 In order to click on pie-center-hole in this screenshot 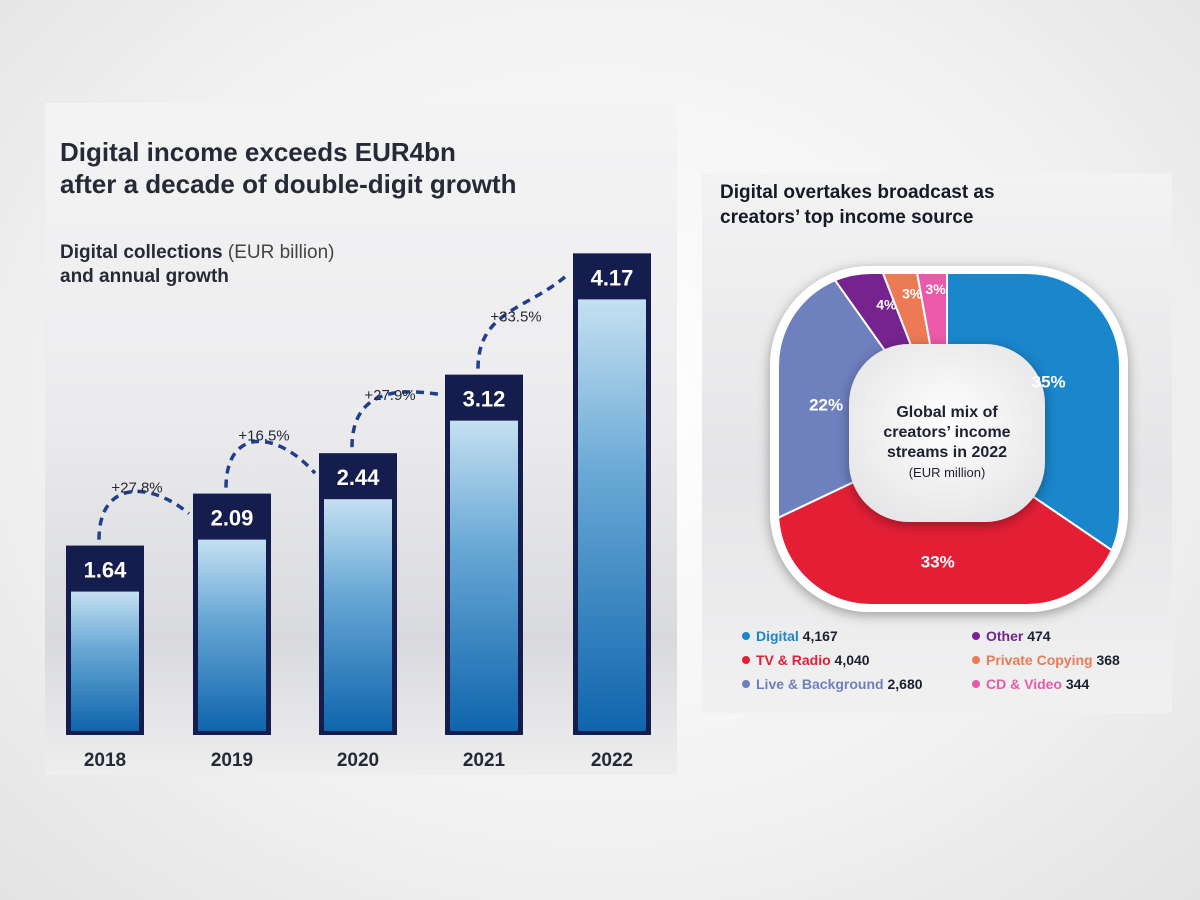, I will do `click(947, 433)`.